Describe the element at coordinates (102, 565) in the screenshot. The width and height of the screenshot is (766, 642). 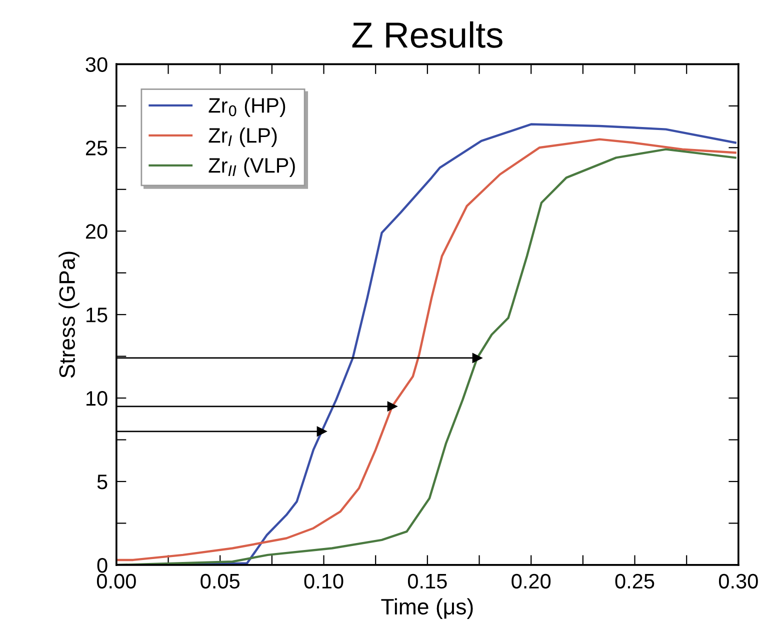
I see `y-tick-label: 0` at that location.